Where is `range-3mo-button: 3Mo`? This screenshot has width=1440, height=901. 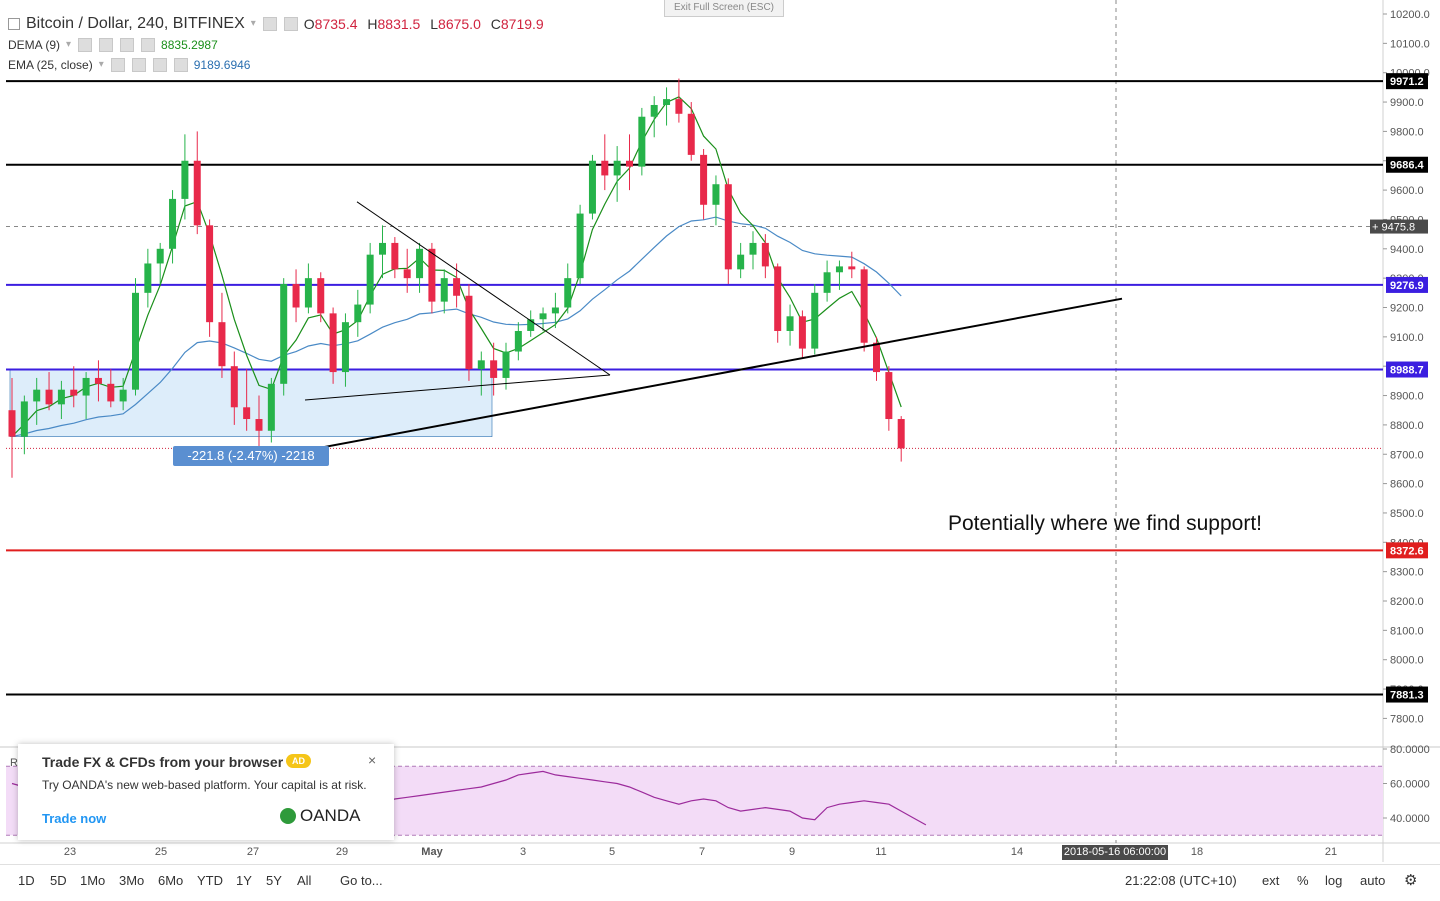
range-3mo-button: 3Mo is located at coordinates (132, 880).